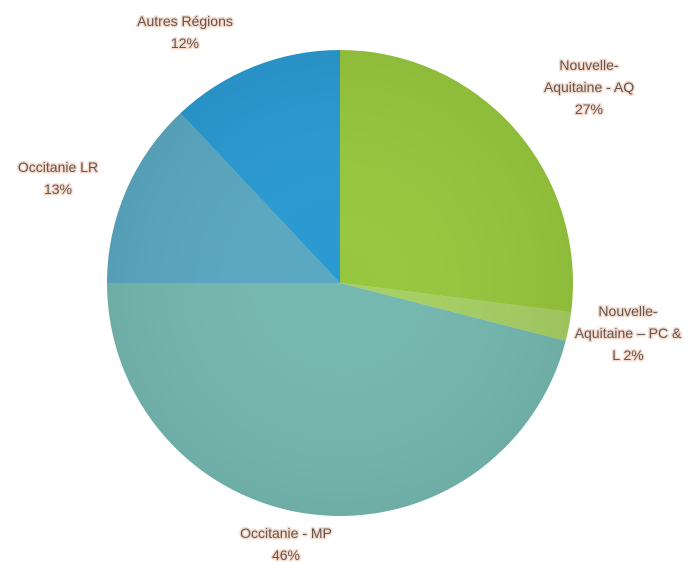 Image resolution: width=691 pixels, height=562 pixels. Describe the element at coordinates (185, 21) in the screenshot. I see `slice-label-line: Autres Régions` at that location.